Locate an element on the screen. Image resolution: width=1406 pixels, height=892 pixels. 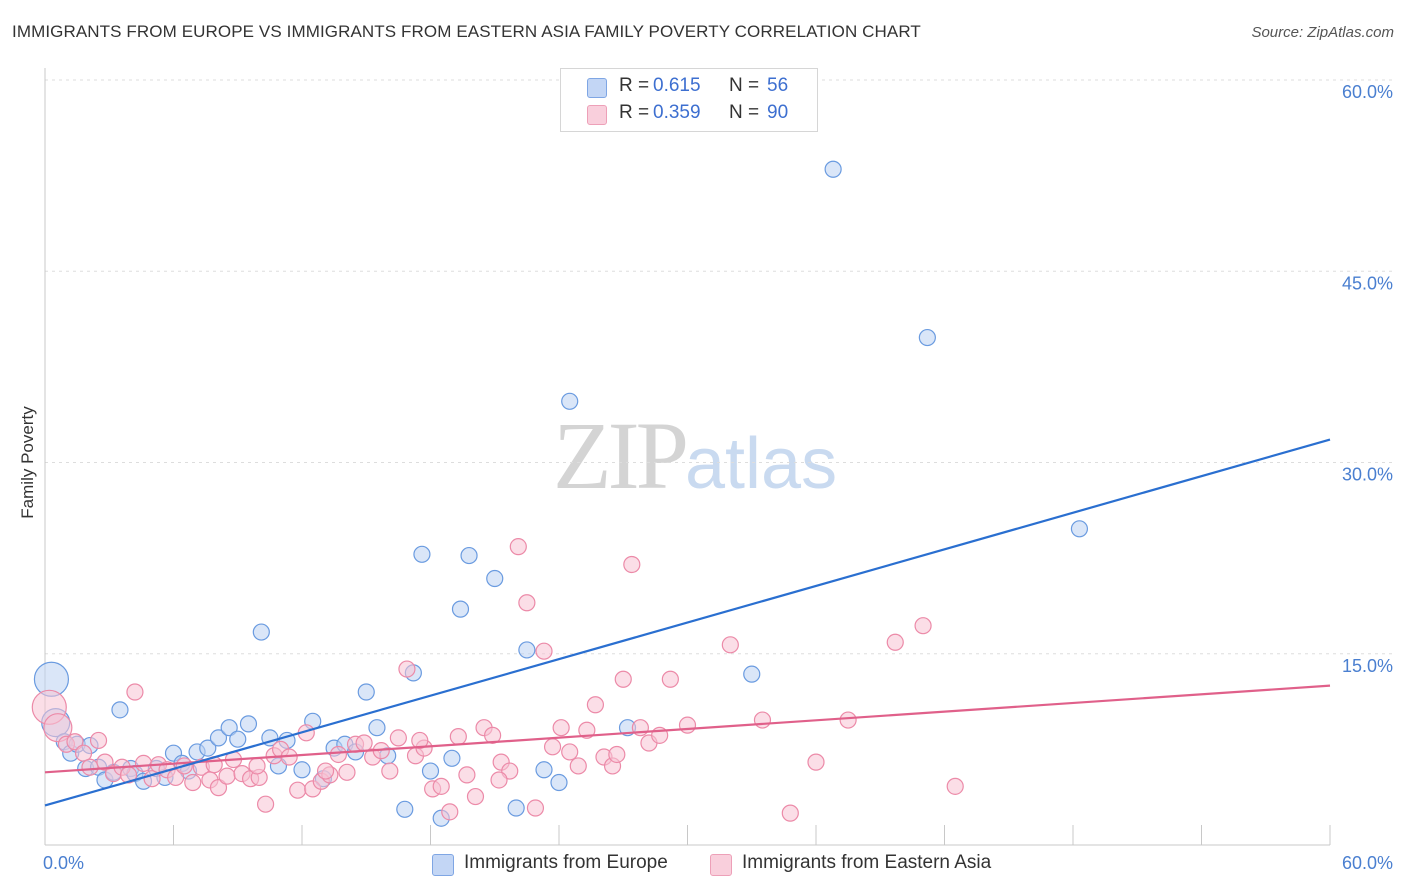
legend-n-value-europe: 56 is located at coordinates (778, 85).